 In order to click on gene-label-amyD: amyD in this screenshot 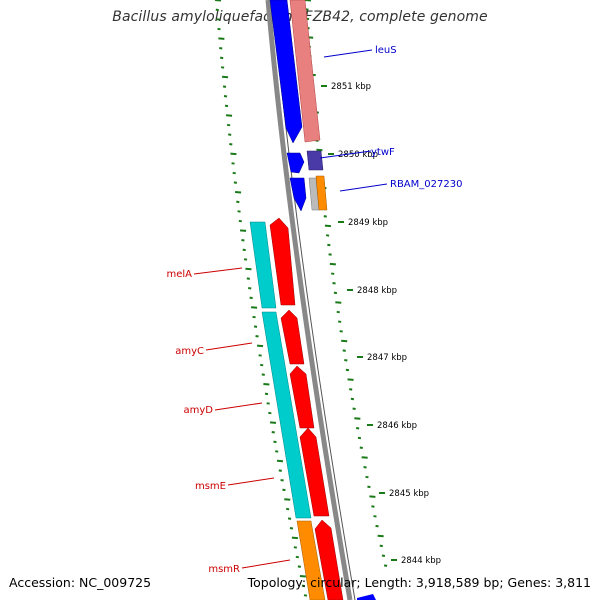, I will do `click(199, 410)`.